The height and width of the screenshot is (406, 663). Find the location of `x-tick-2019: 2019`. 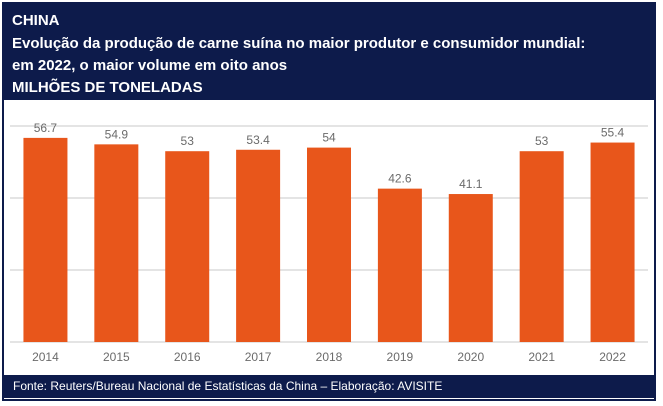

x-tick-2019: 2019 is located at coordinates (400, 357).